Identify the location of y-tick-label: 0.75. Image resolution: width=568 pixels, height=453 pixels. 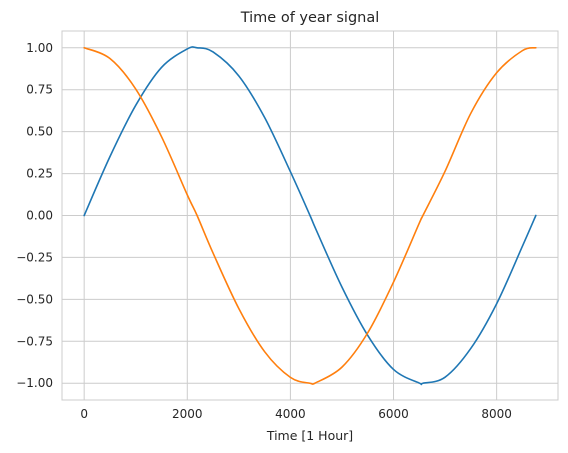
(39, 90).